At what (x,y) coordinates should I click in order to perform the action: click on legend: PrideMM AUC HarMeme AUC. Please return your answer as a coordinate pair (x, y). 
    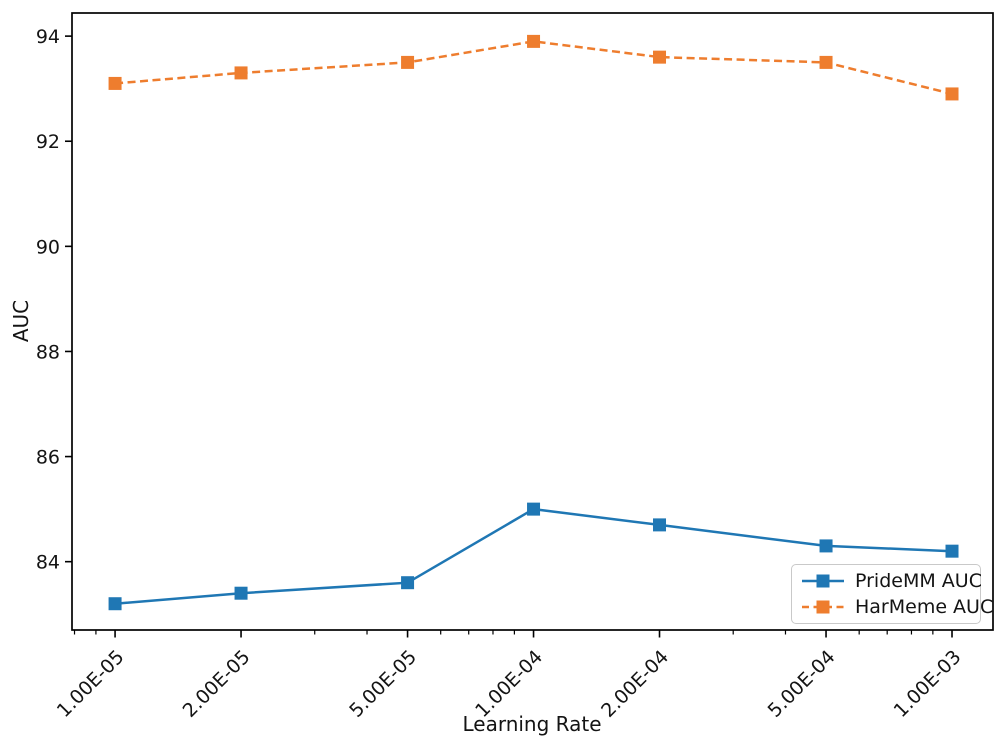
    Looking at the image, I should click on (892, 594).